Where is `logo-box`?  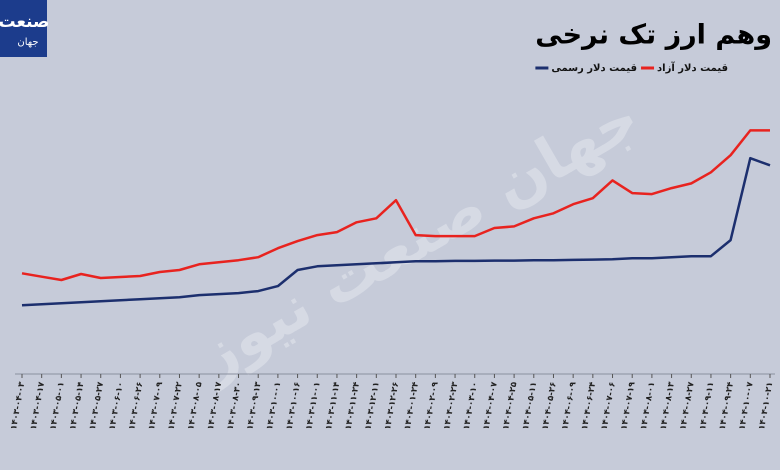
logo-box is located at coordinates (23, 28).